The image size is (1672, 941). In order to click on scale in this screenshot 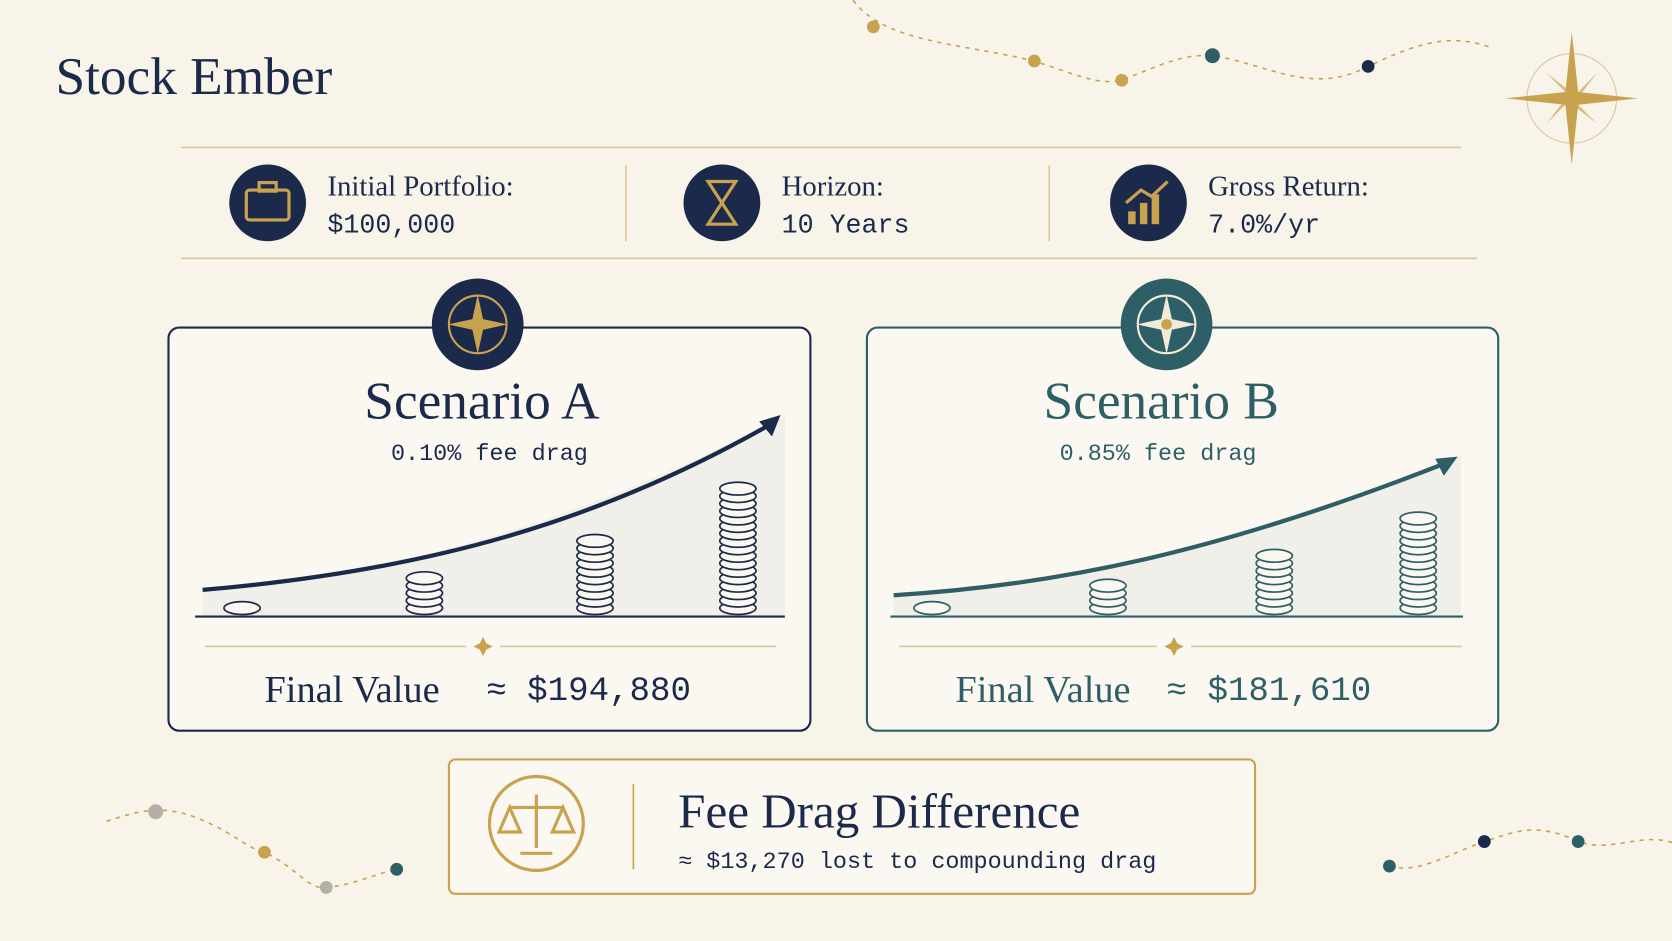, I will do `click(536, 824)`.